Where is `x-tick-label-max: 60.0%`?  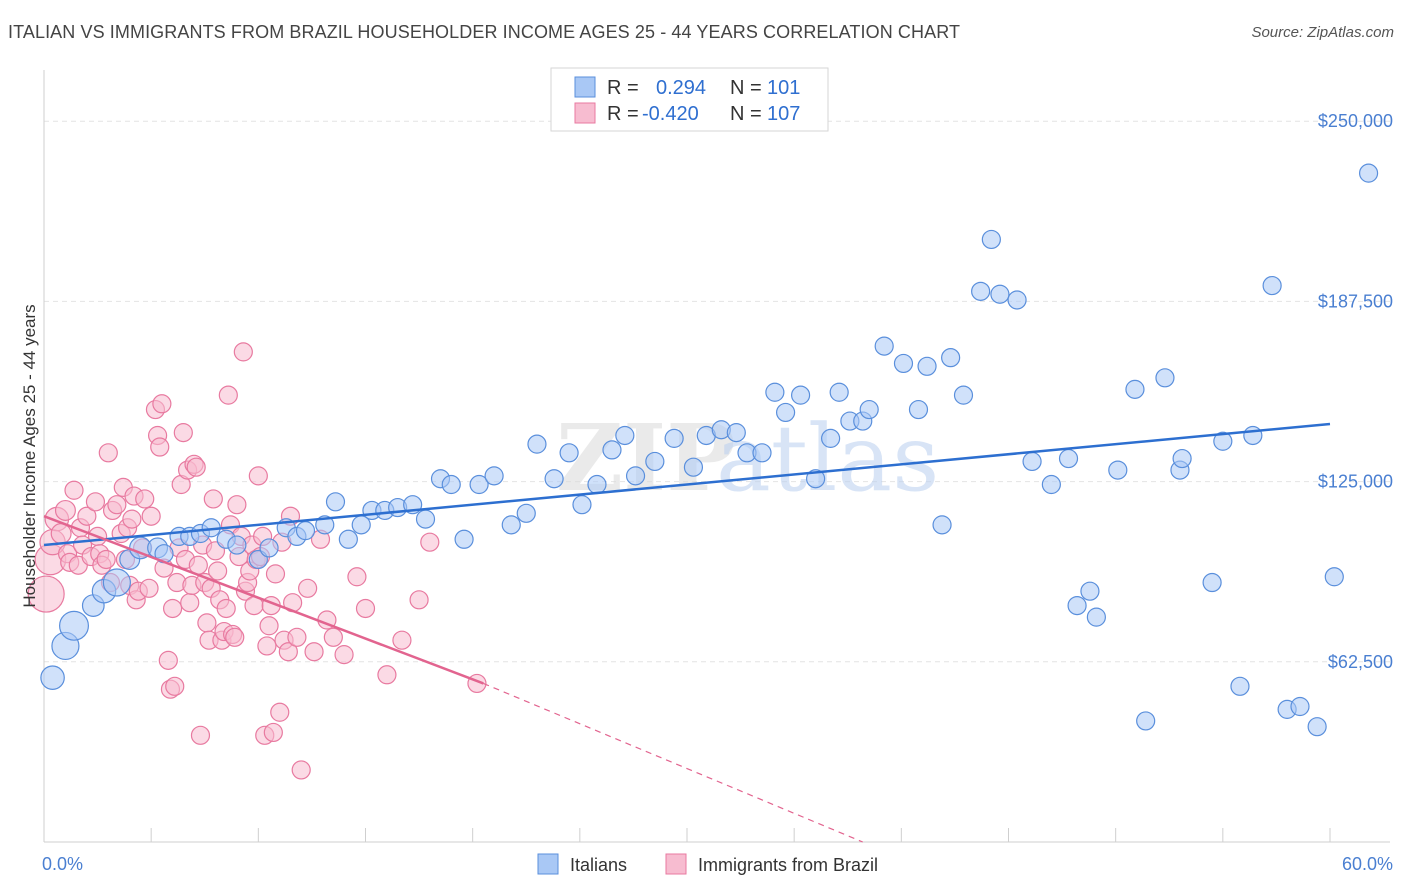 x-tick-label-max: 60.0% is located at coordinates (1367, 864).